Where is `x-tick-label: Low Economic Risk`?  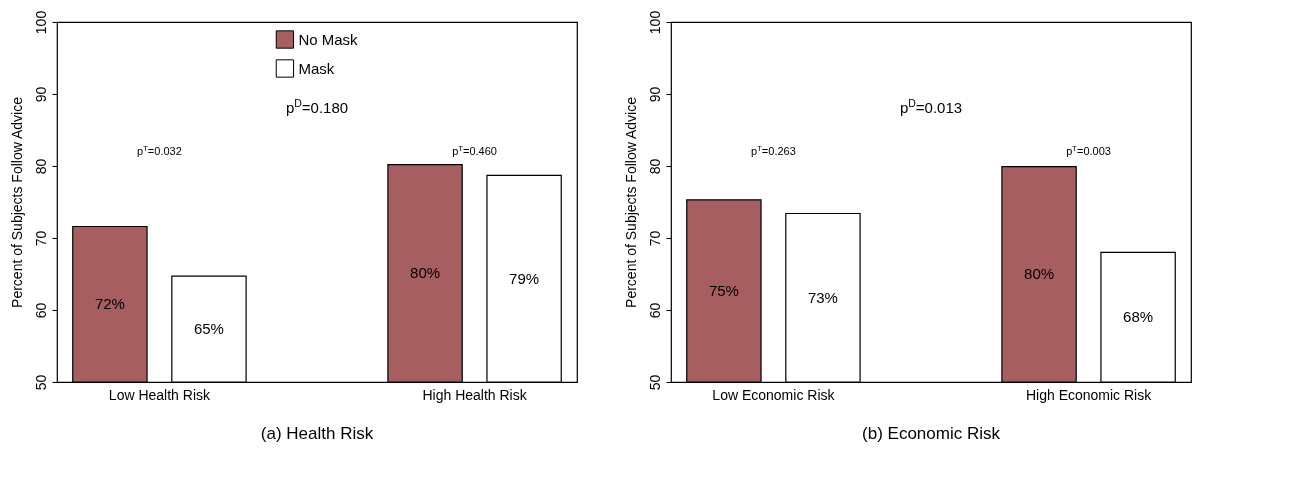
x-tick-label: Low Economic Risk is located at coordinates (774, 394).